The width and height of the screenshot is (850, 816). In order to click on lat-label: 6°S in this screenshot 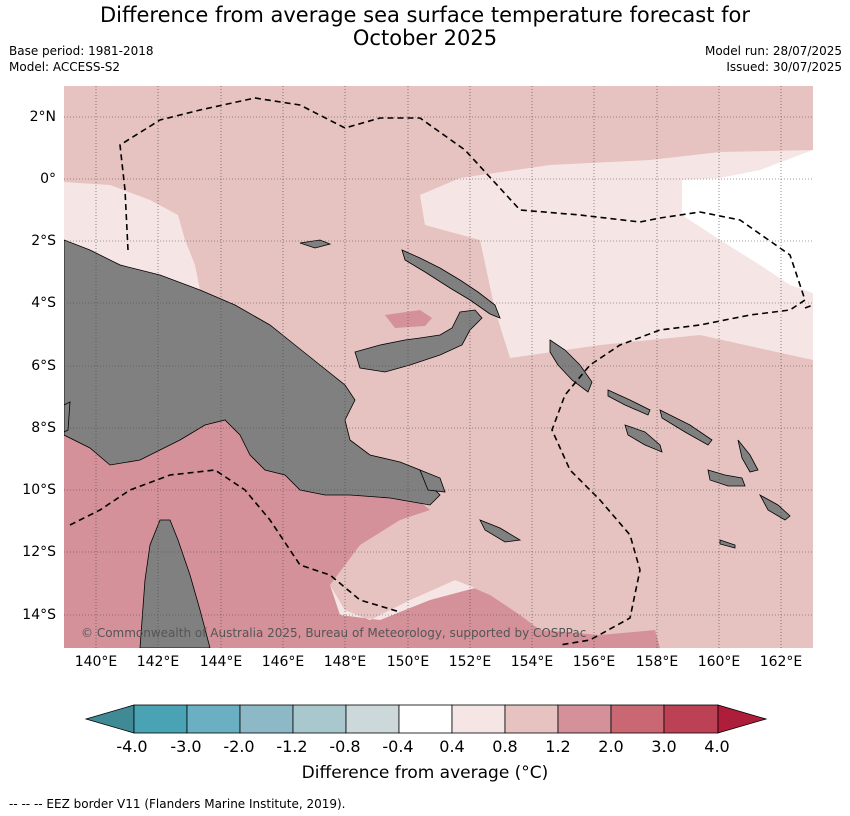, I will do `click(43, 366)`.